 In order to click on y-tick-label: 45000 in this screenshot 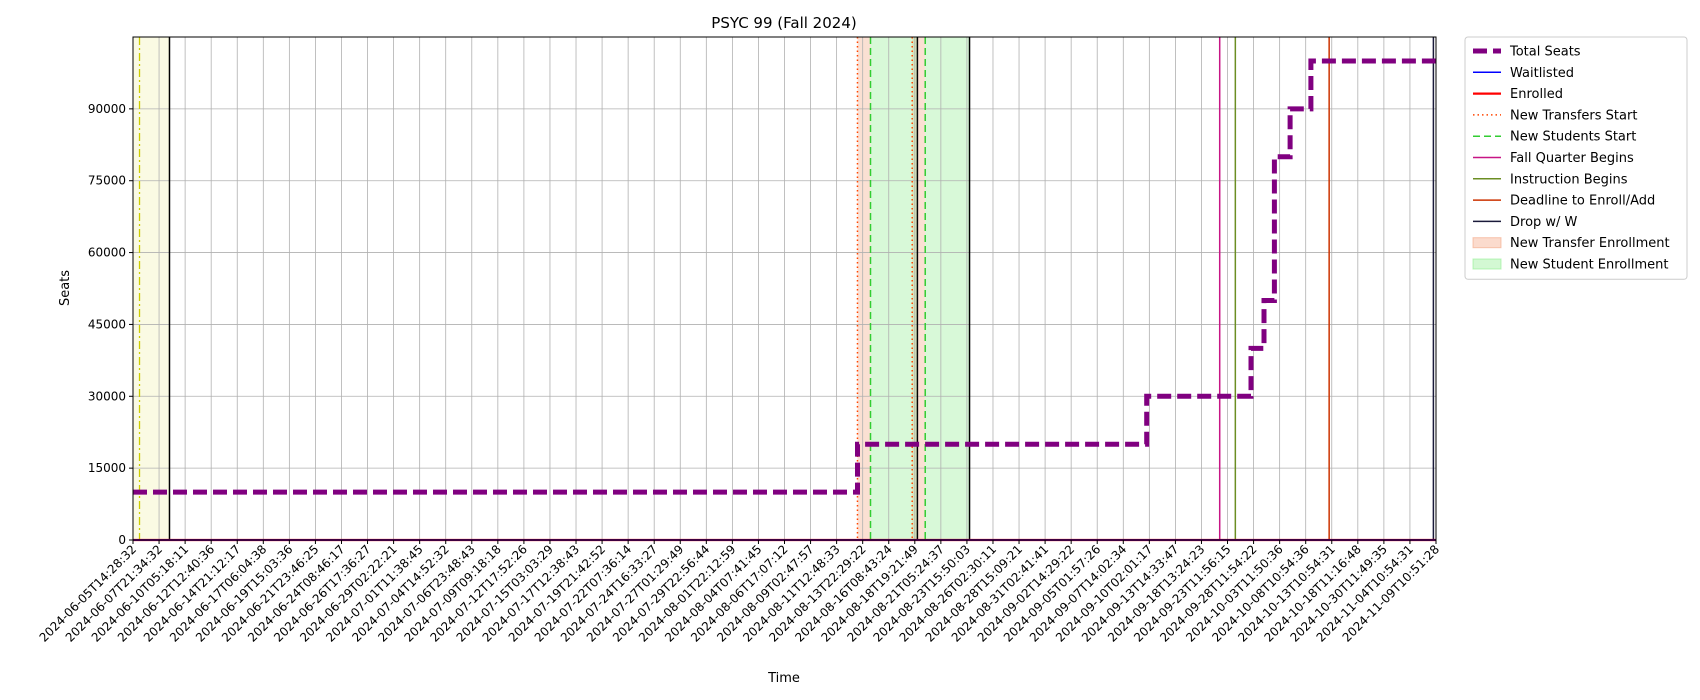, I will do `click(107, 324)`.